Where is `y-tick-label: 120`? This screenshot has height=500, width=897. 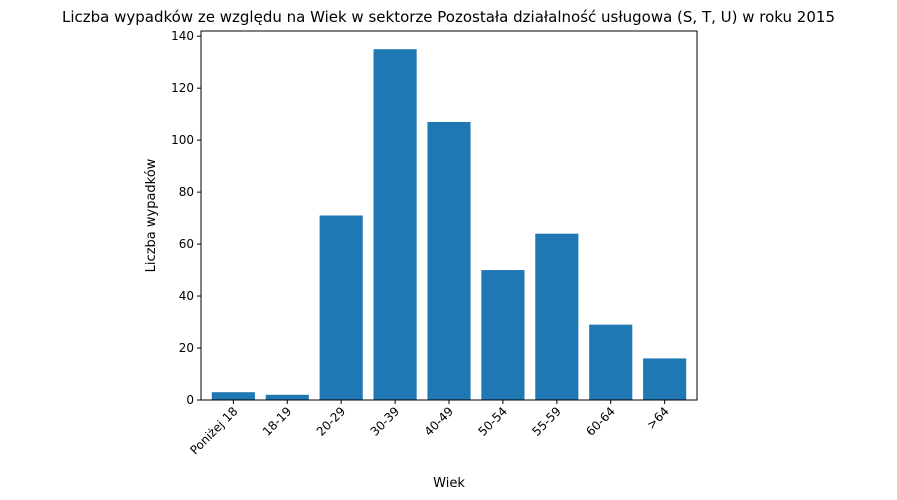
y-tick-label: 120 is located at coordinates (182, 88).